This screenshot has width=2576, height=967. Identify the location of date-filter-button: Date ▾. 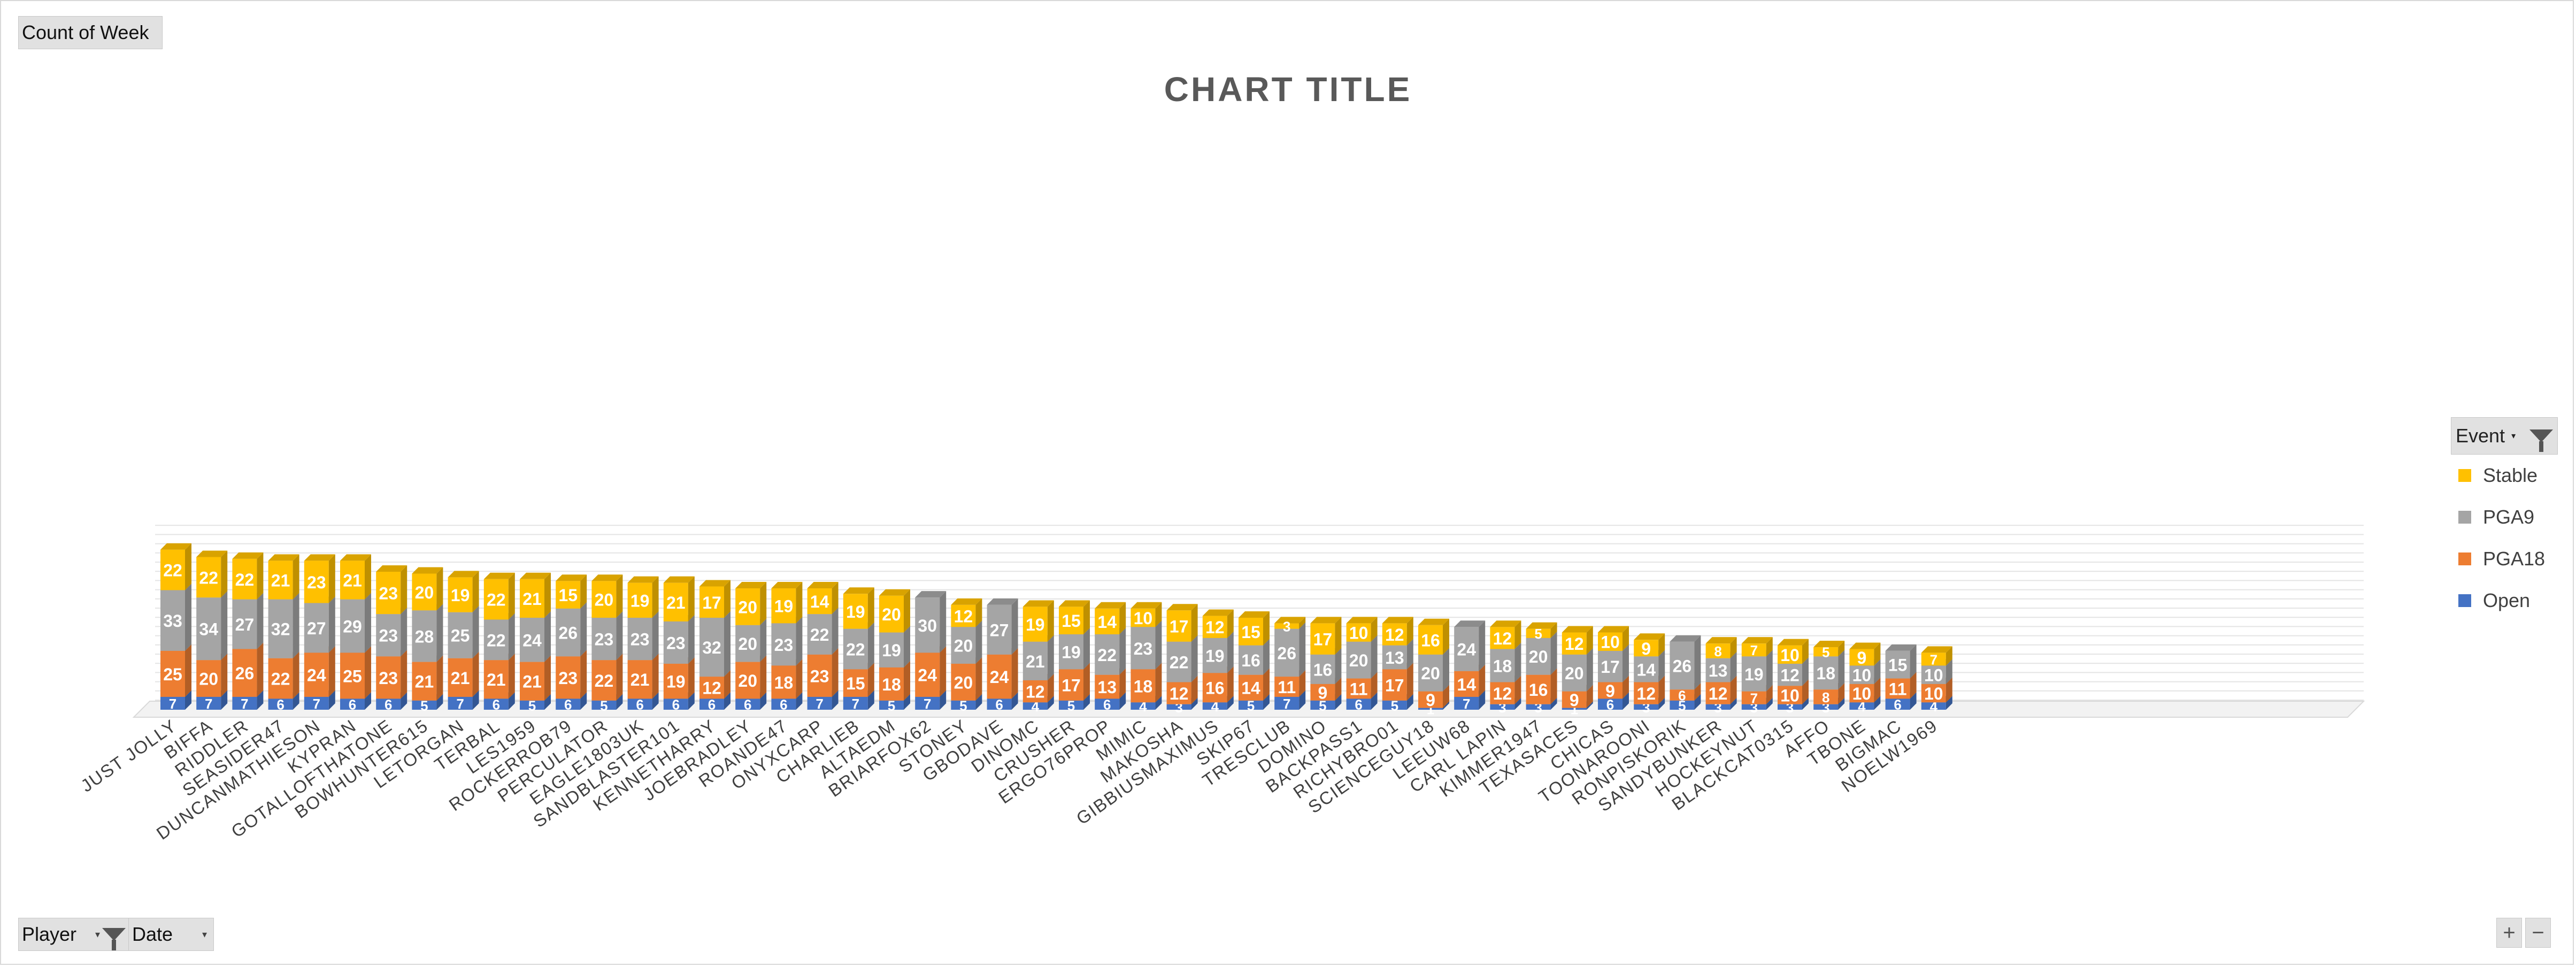
(171, 935).